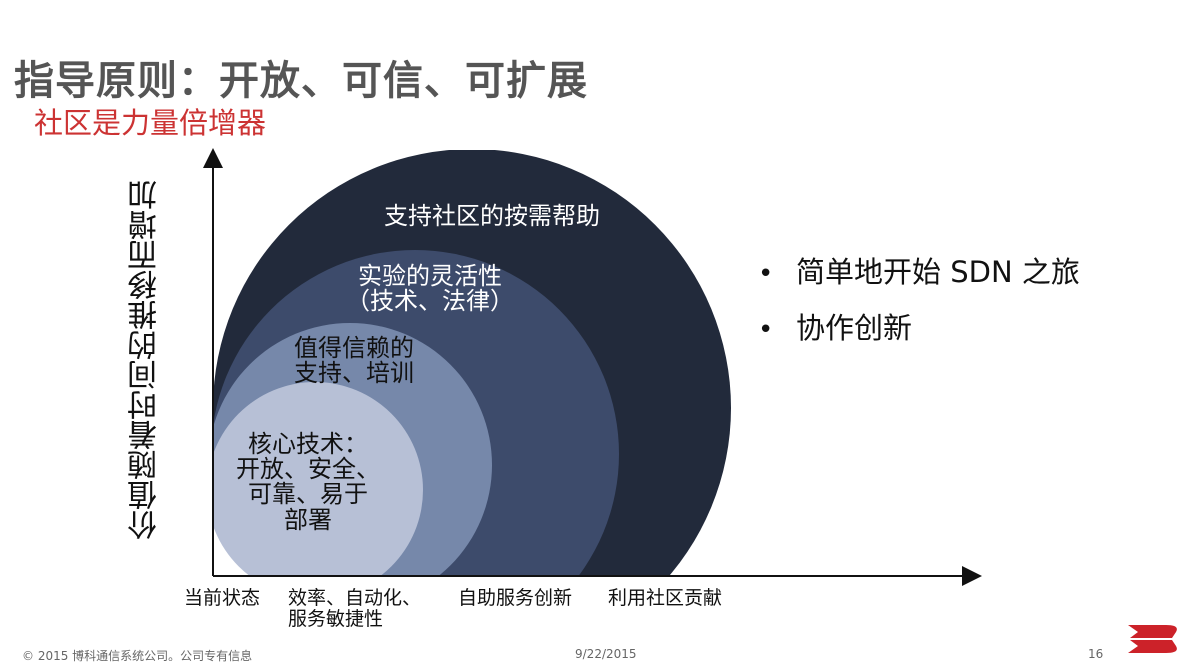 The width and height of the screenshot is (1190, 664). I want to click on footer-date: 9/22/2015, so click(606, 654).